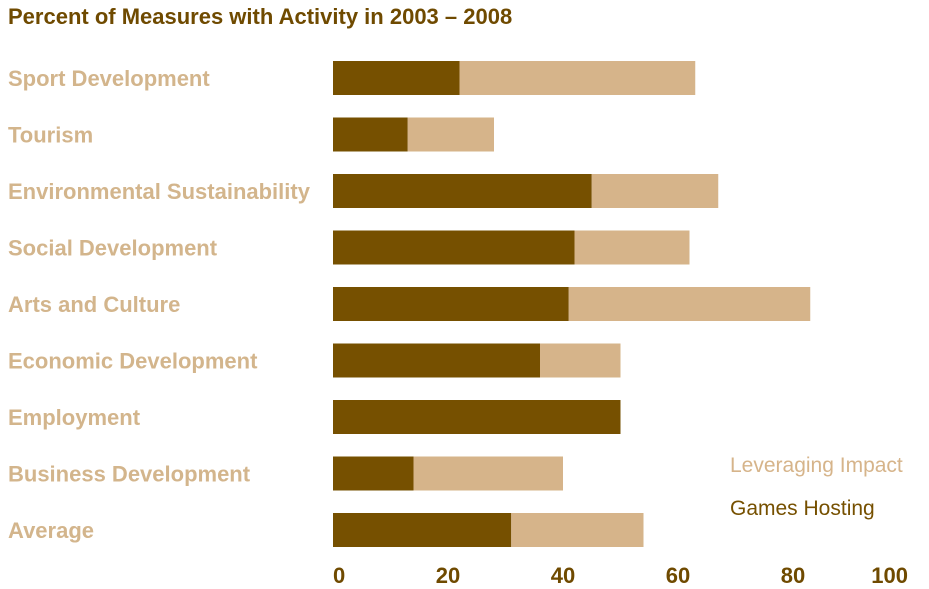 This screenshot has height=589, width=929. Describe the element at coordinates (678, 575) in the screenshot. I see `x-tick-label: 60` at that location.